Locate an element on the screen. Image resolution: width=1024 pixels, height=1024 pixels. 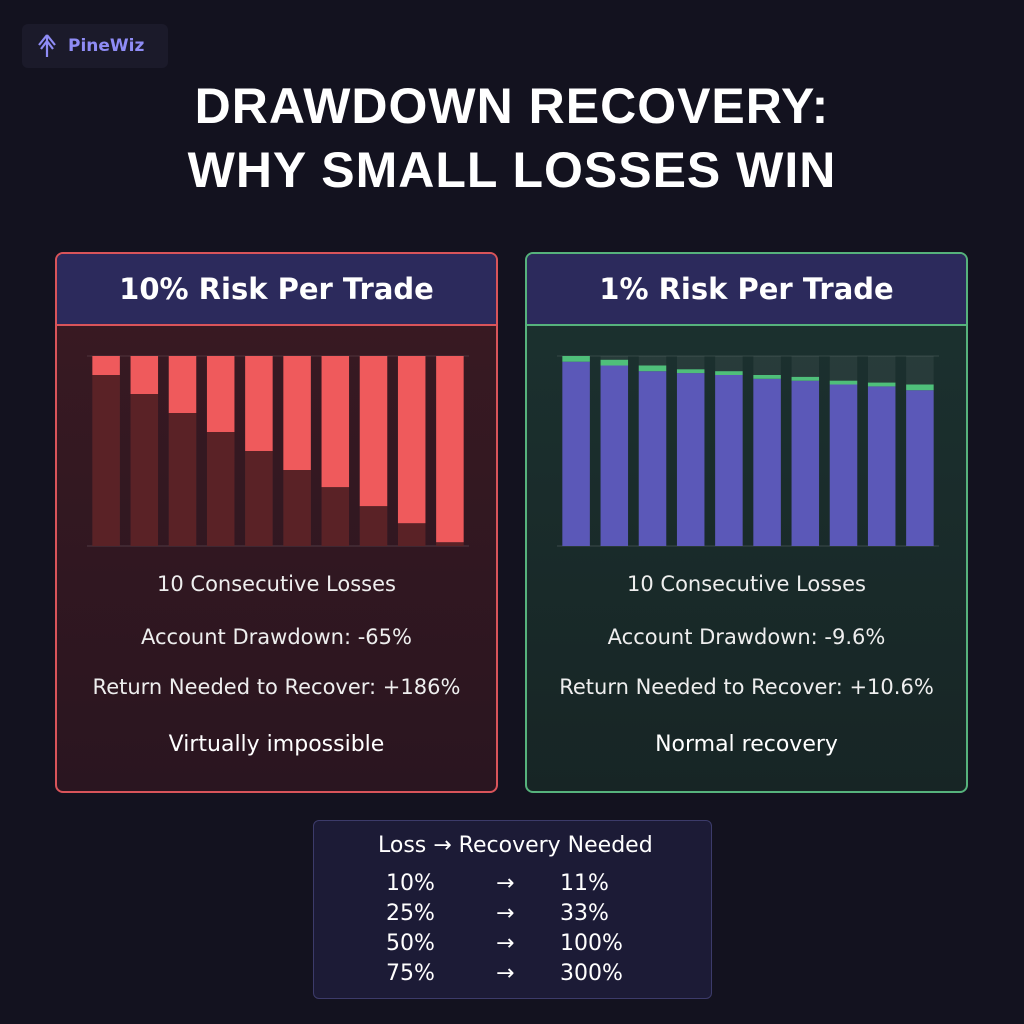
panel-line: Account Drawdown: -65% is located at coordinates (276, 637).